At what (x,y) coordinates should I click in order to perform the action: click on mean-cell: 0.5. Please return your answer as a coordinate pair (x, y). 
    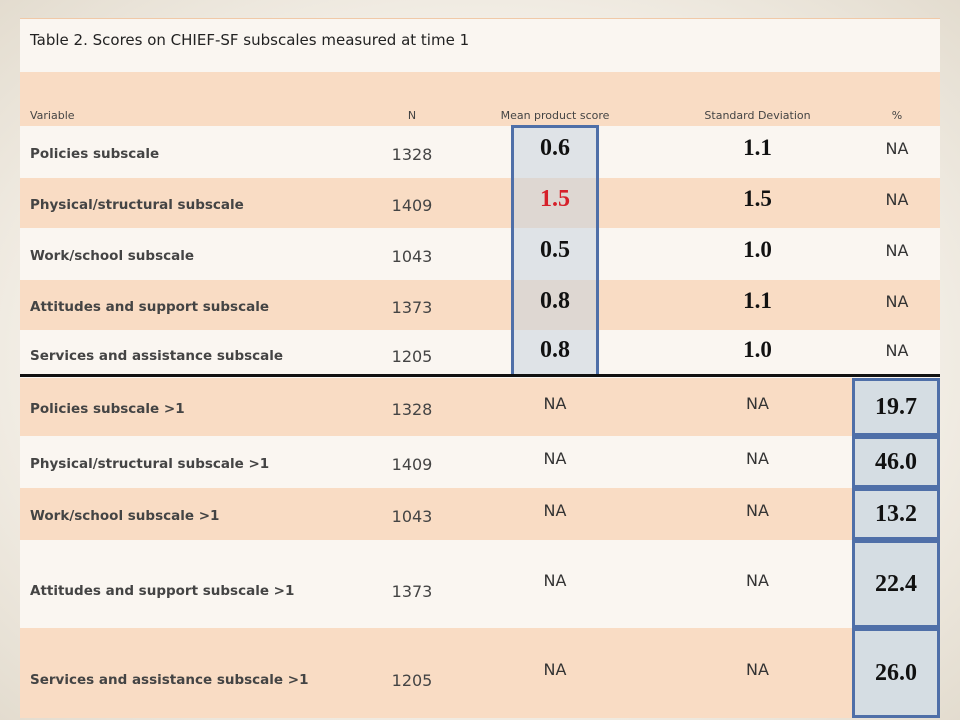
    Looking at the image, I should click on (555, 249).